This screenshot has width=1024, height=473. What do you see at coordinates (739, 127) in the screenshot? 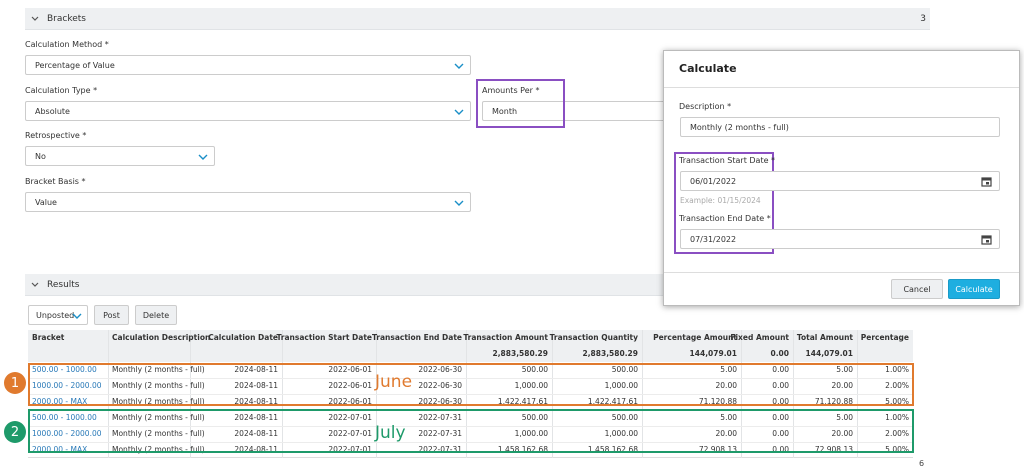
I see `input-value: Monthly (2 months - full)` at bounding box center [739, 127].